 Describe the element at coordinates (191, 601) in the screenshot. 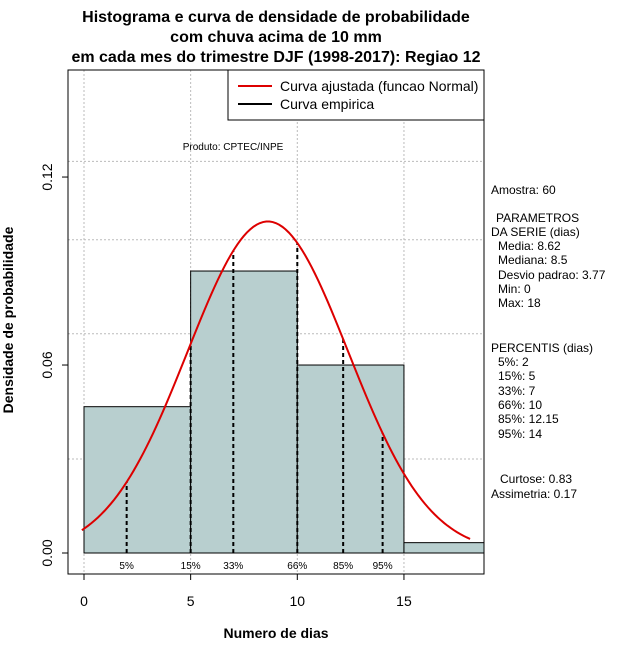

I see `x-tick-label-1: 5` at that location.